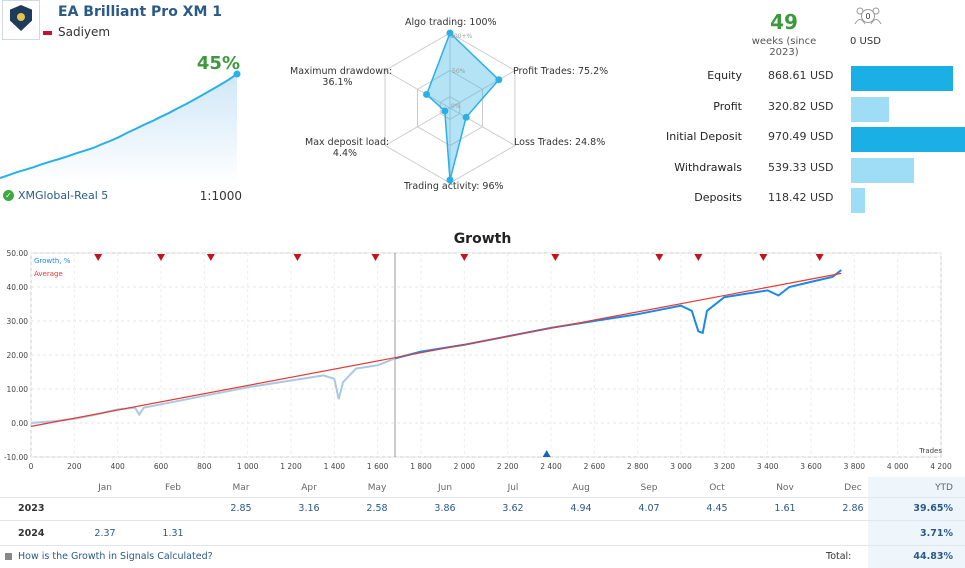 The width and height of the screenshot is (965, 568). I want to click on mini-growth-area, so click(118, 129).